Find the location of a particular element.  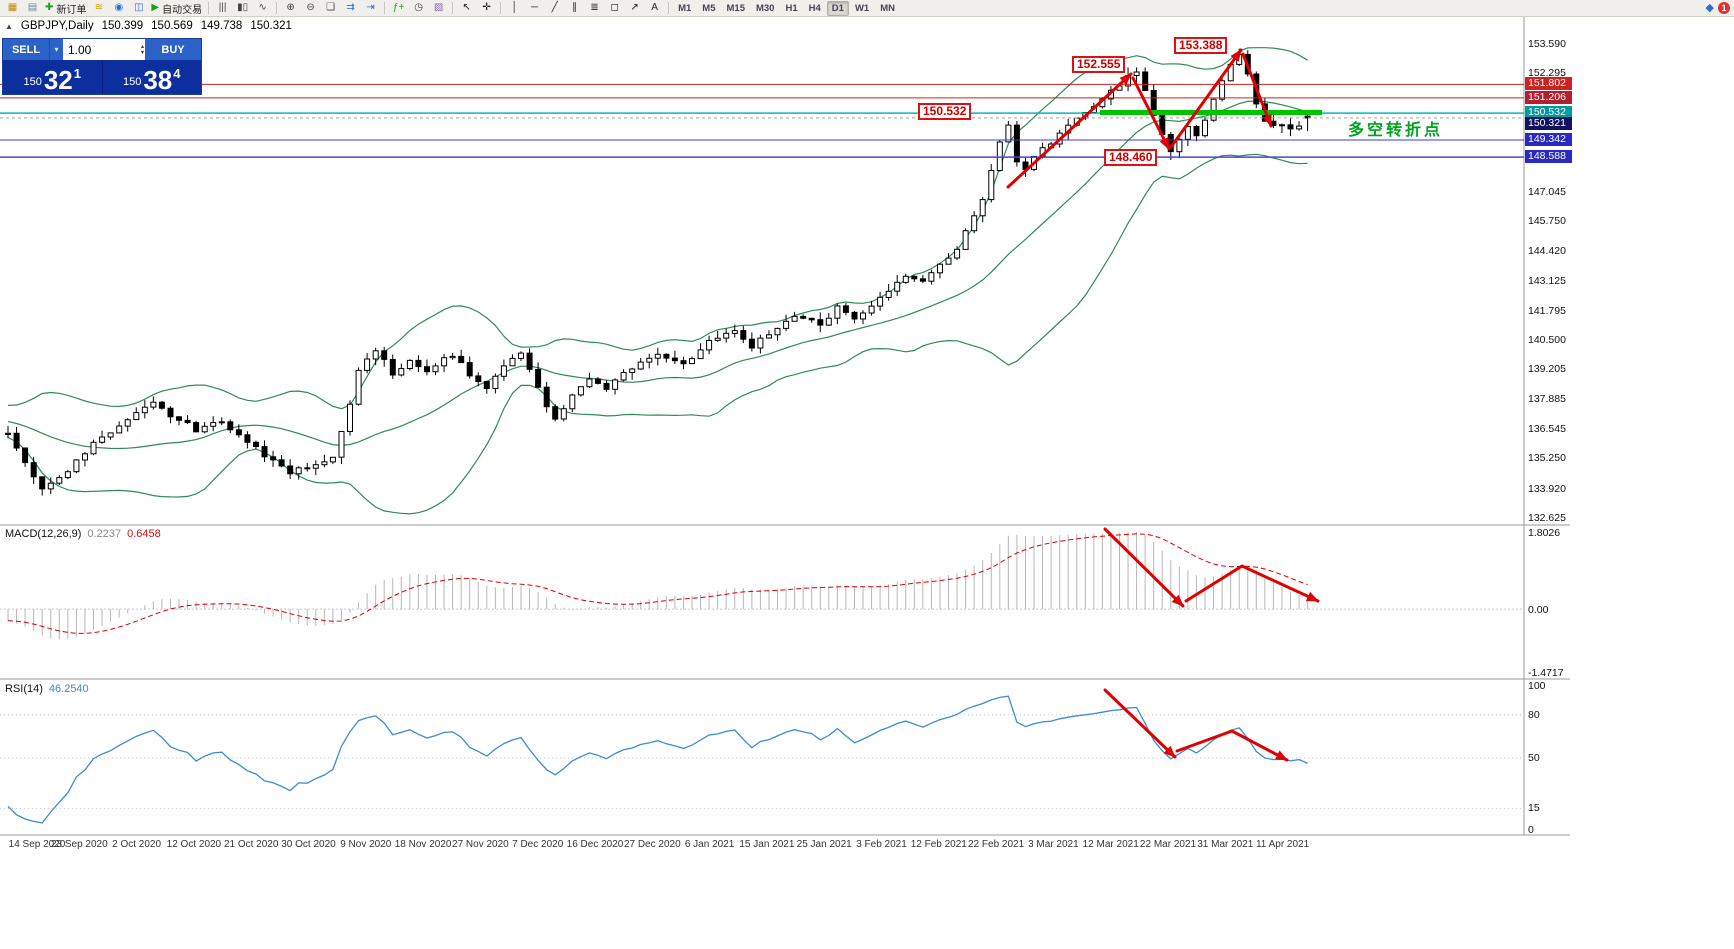

date-label: 27 Dec 2020 is located at coordinates (652, 844).